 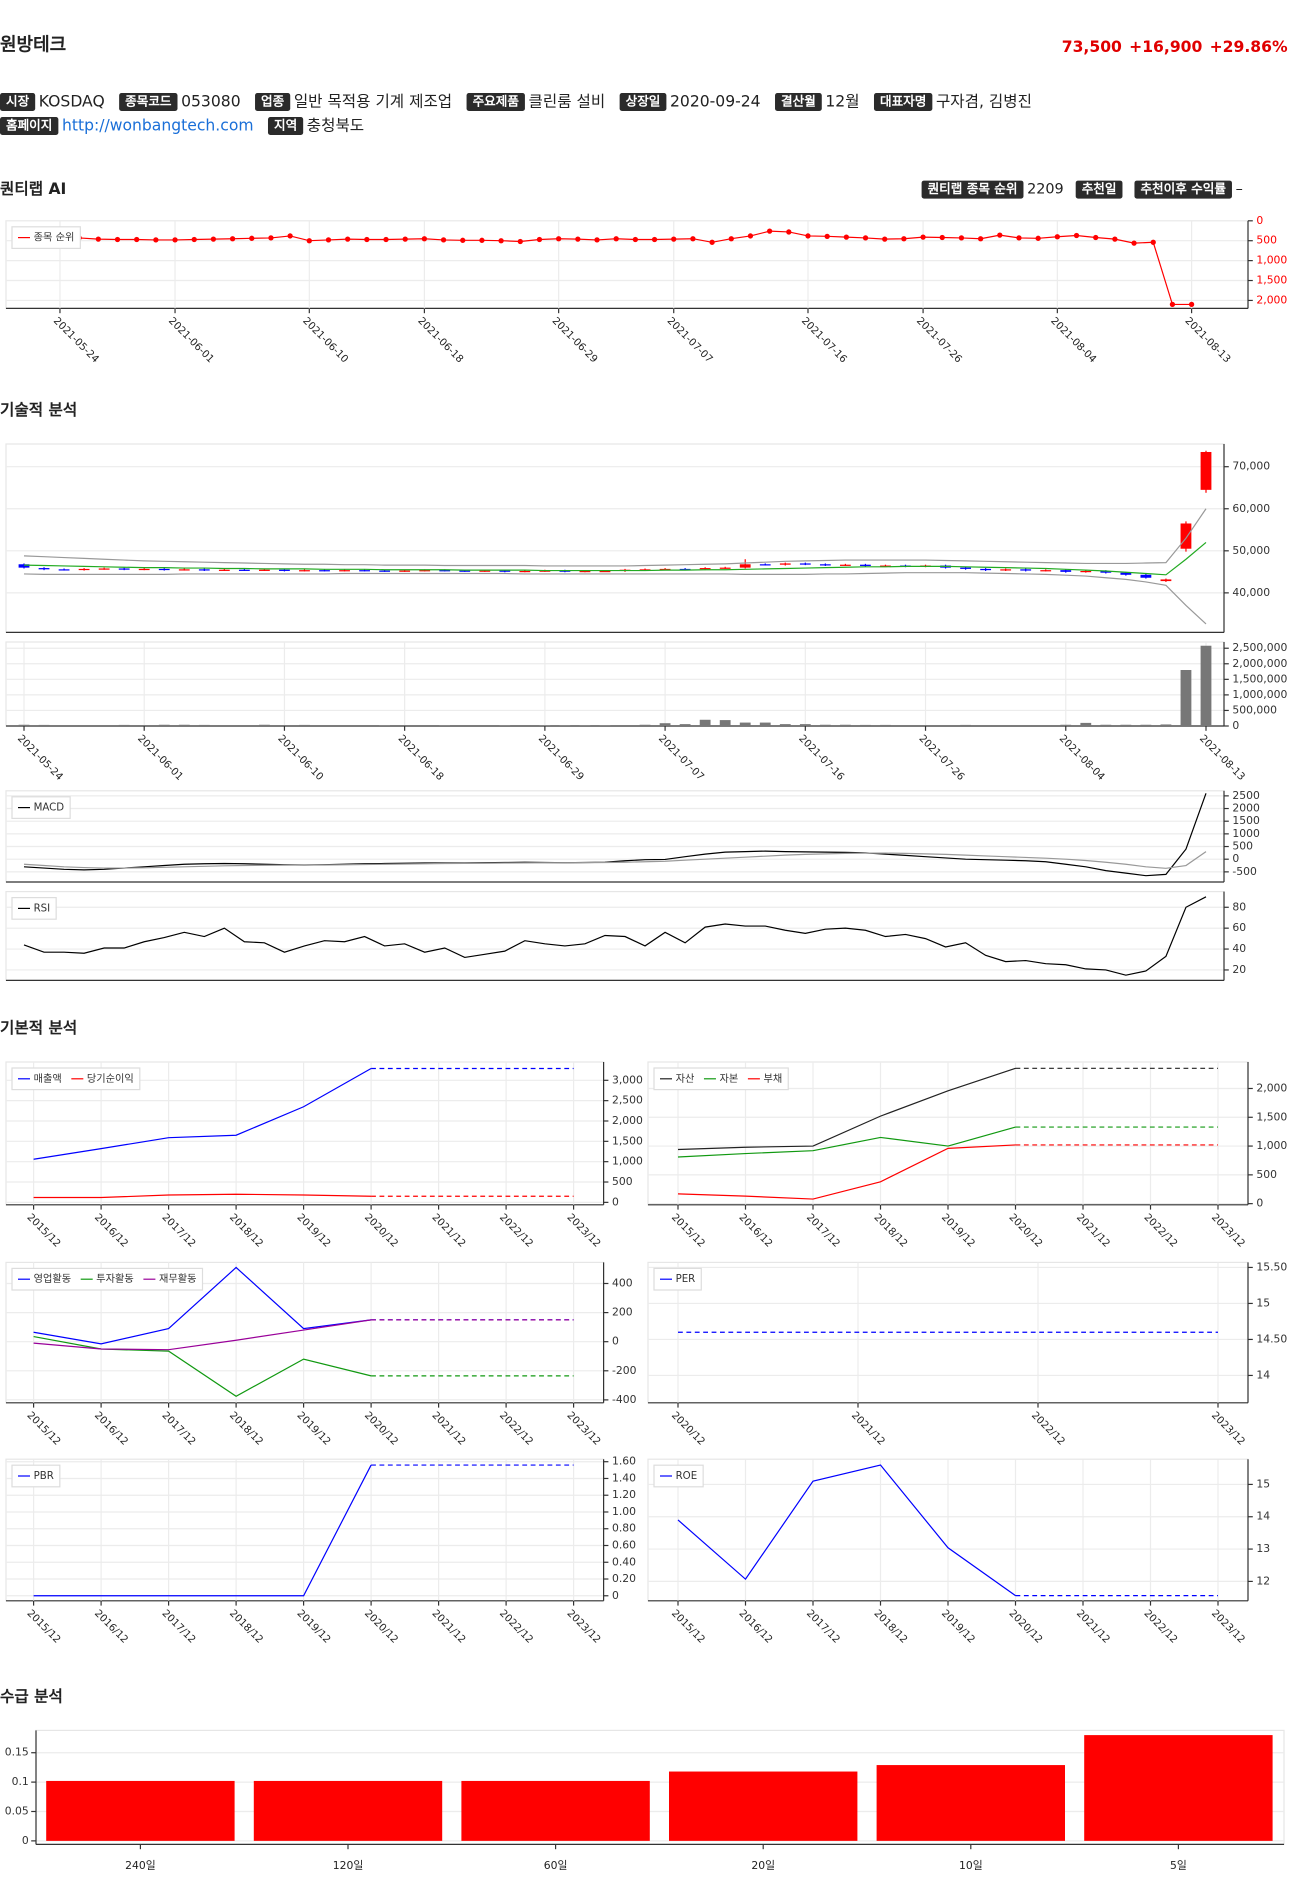 What do you see at coordinates (1246, 808) in the screenshot?
I see `y-tick-label: 2000` at bounding box center [1246, 808].